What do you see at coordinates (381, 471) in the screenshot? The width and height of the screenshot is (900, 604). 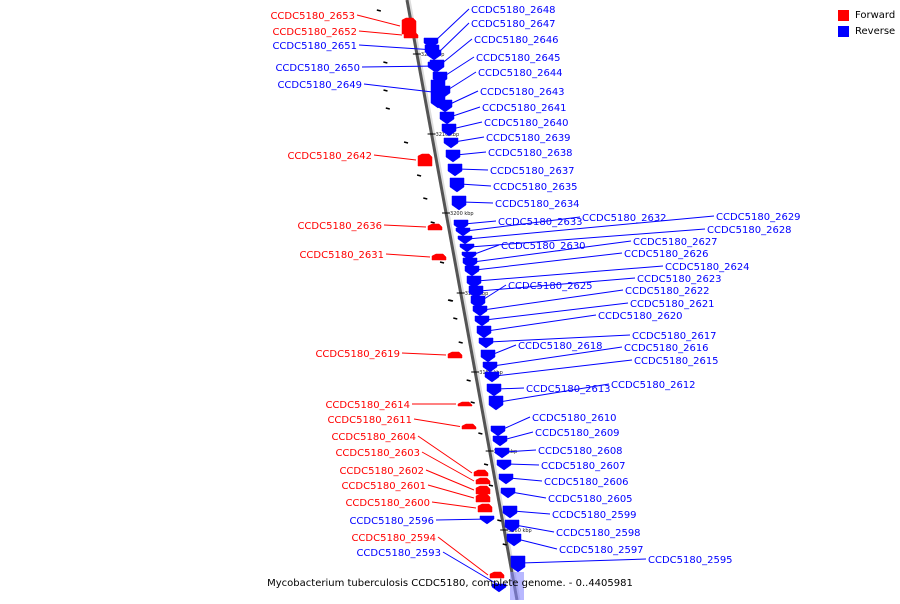 I see `gene-label: CCDC5180_2602` at bounding box center [381, 471].